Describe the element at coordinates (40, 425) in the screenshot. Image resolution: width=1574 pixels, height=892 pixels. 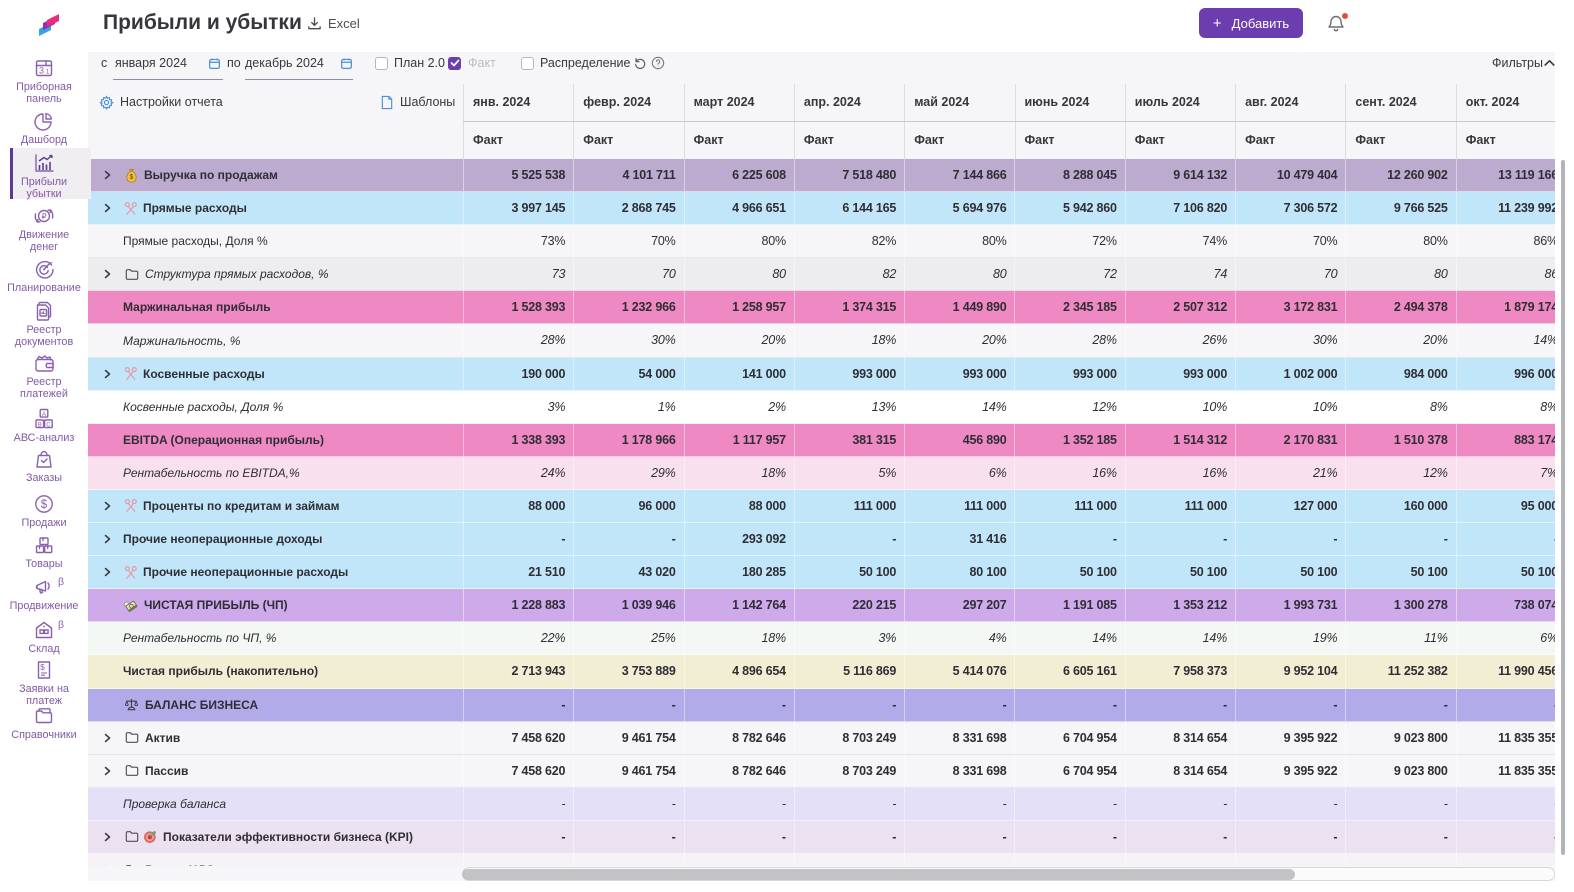
I see `svg-text: B` at that location.